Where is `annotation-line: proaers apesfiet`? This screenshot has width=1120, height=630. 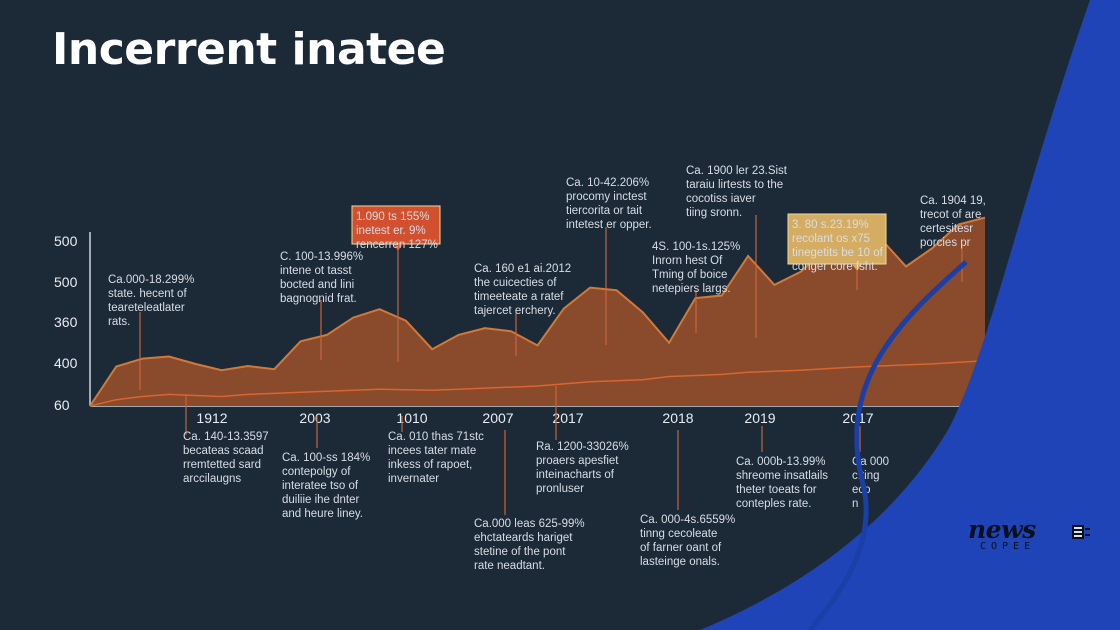 annotation-line: proaers apesfiet is located at coordinates (577, 461).